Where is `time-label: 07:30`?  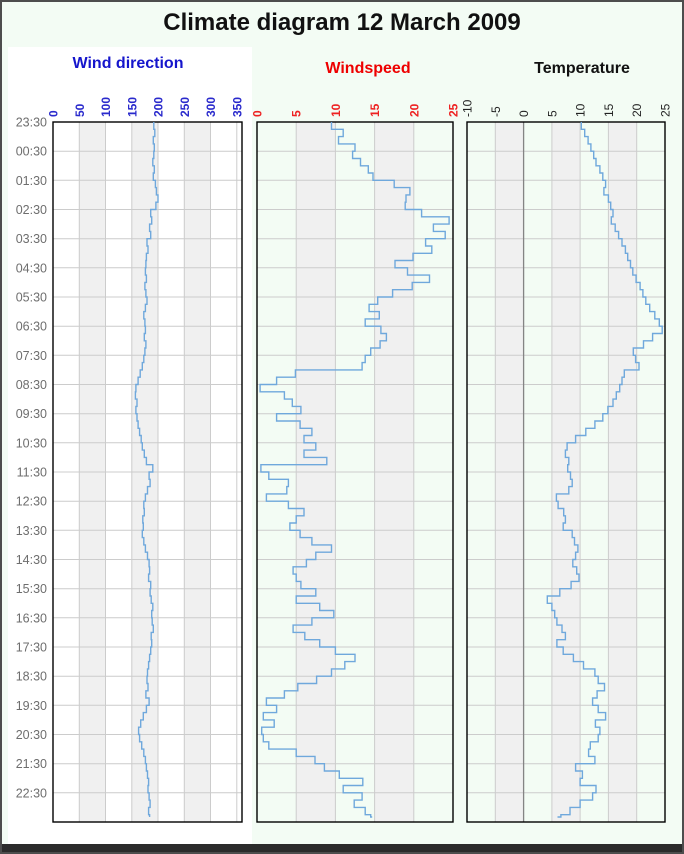 time-label: 07:30 is located at coordinates (31, 356).